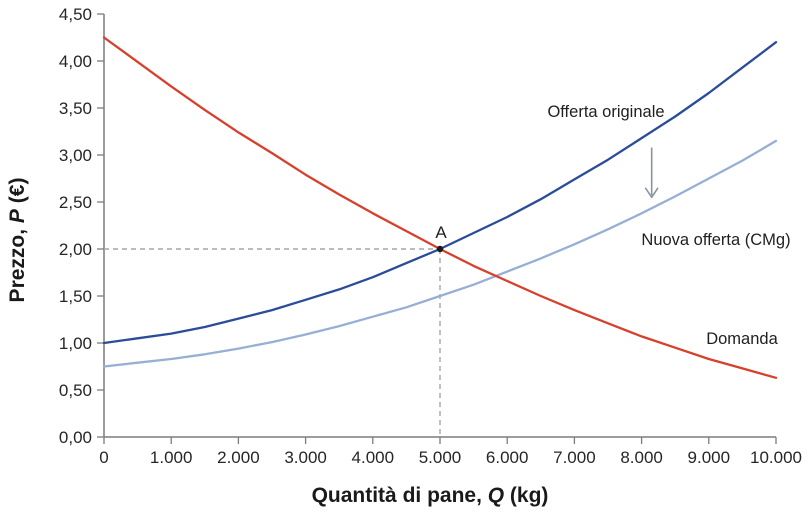 Image resolution: width=810 pixels, height=514 pixels. What do you see at coordinates (75, 437) in the screenshot?
I see `y-tick-label: 0,00` at bounding box center [75, 437].